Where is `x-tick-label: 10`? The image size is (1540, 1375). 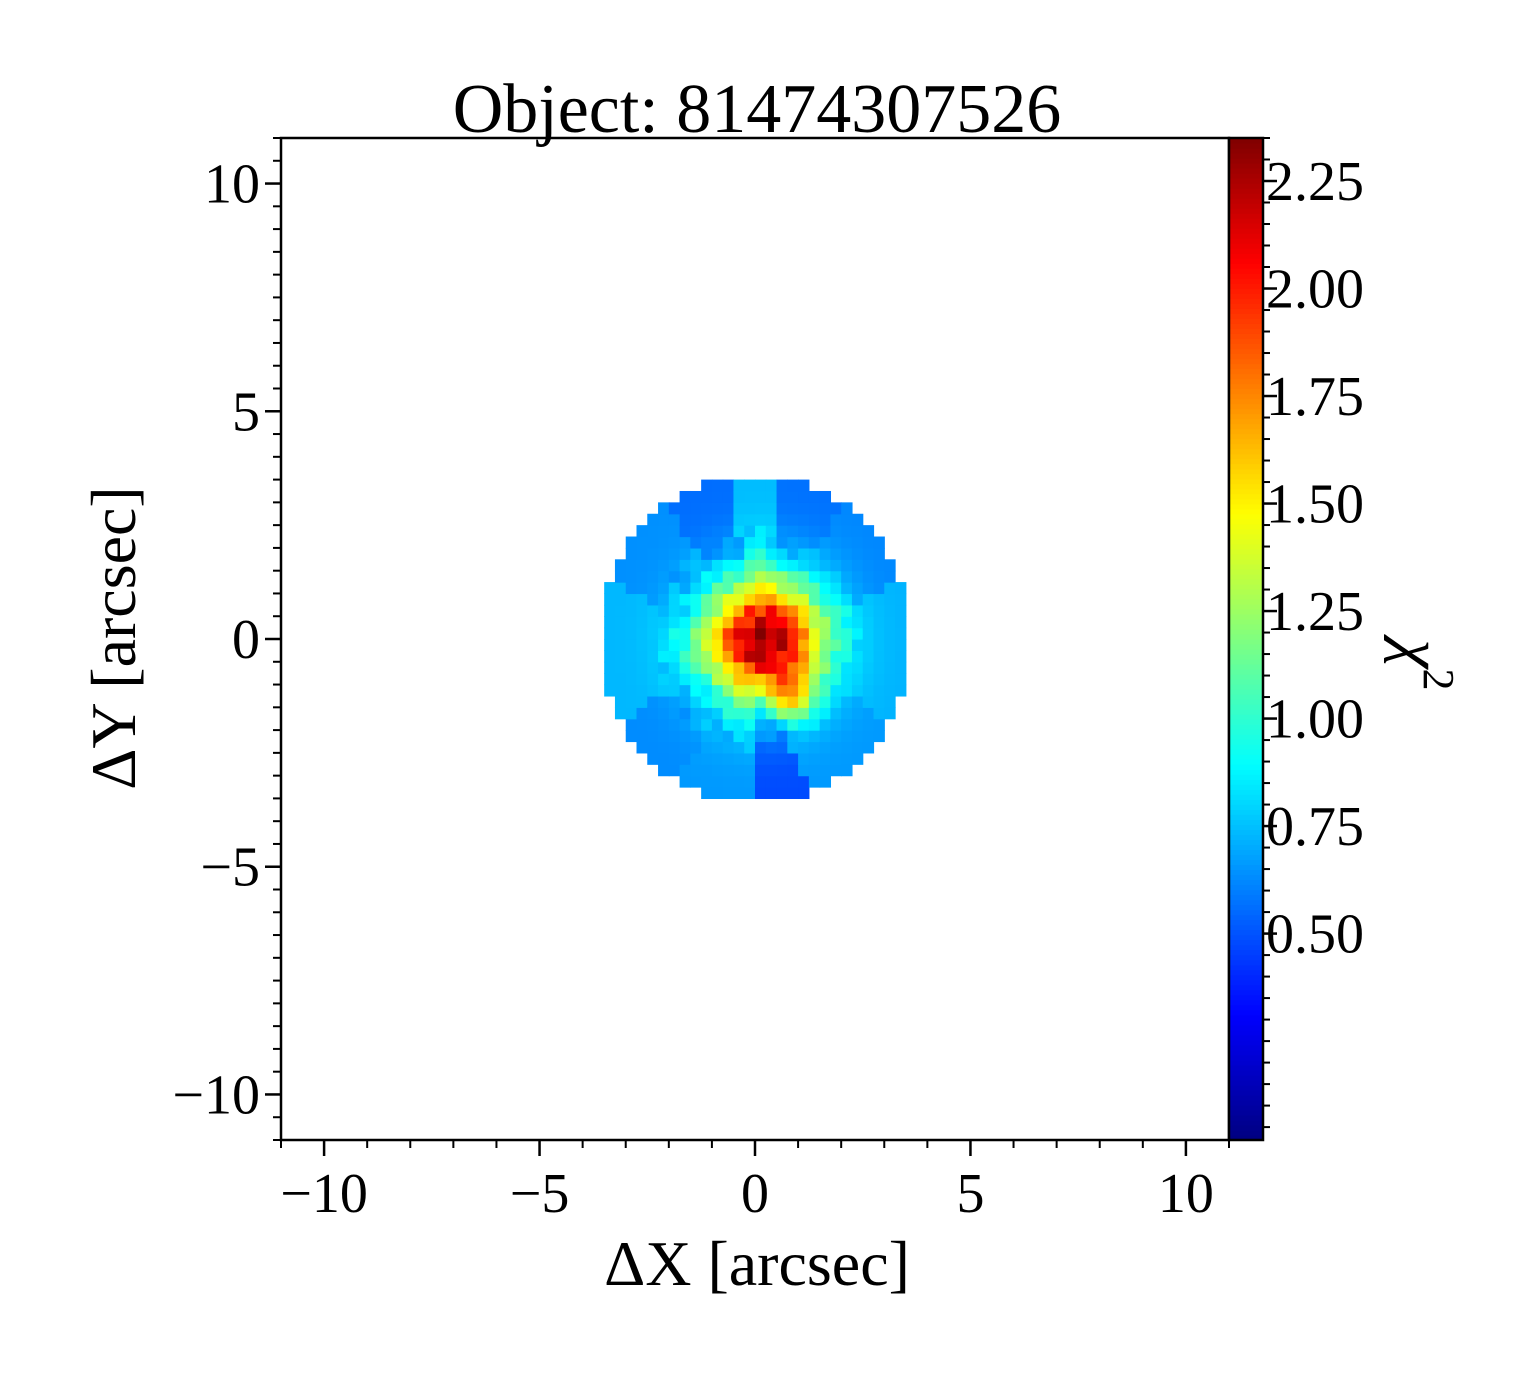
x-tick-label: 10 is located at coordinates (1186, 1194).